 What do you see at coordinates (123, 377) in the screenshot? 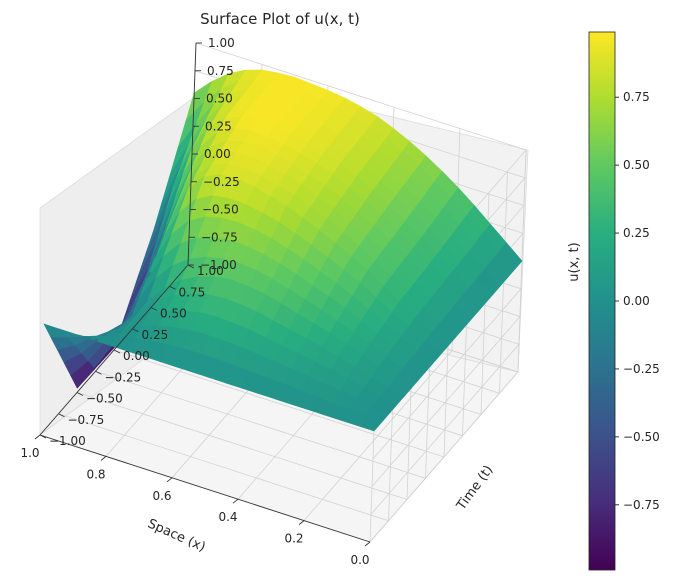
I see `y-tick-label-3: −0.25` at bounding box center [123, 377].